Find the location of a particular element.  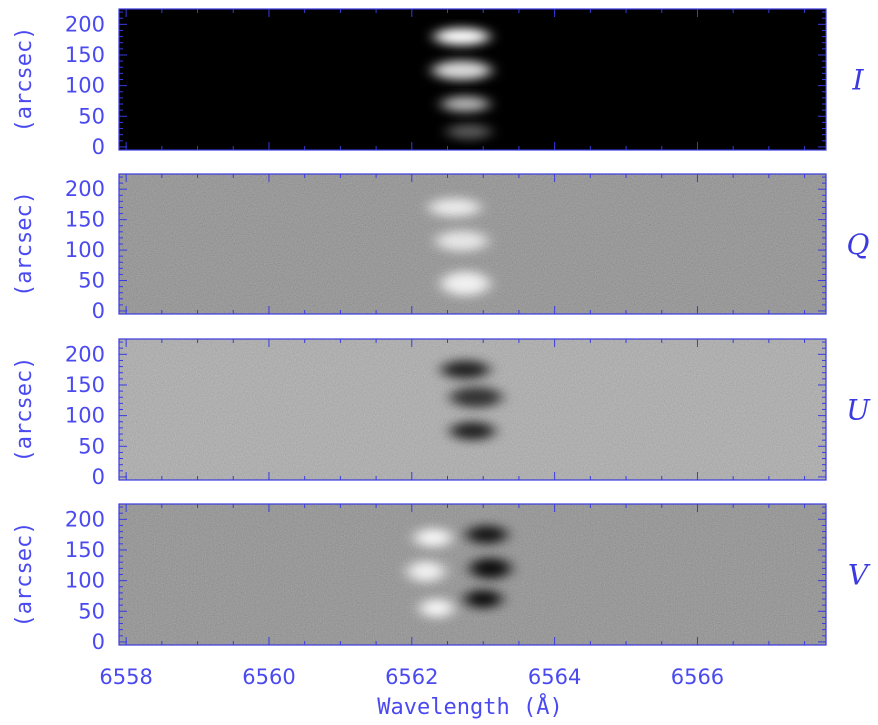

x-tick-label: 6564 is located at coordinates (554, 677).